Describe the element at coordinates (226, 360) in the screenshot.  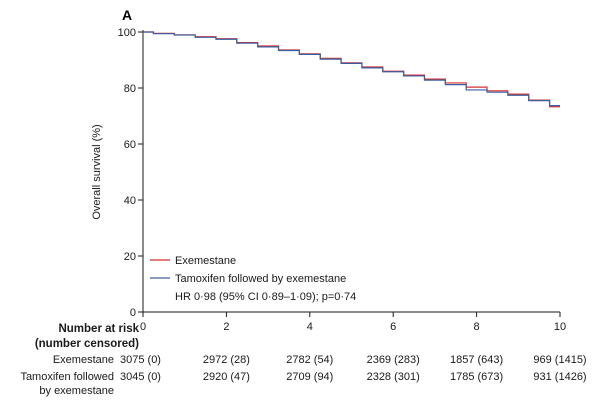
I see `risk-cell: 2972 (28)` at that location.